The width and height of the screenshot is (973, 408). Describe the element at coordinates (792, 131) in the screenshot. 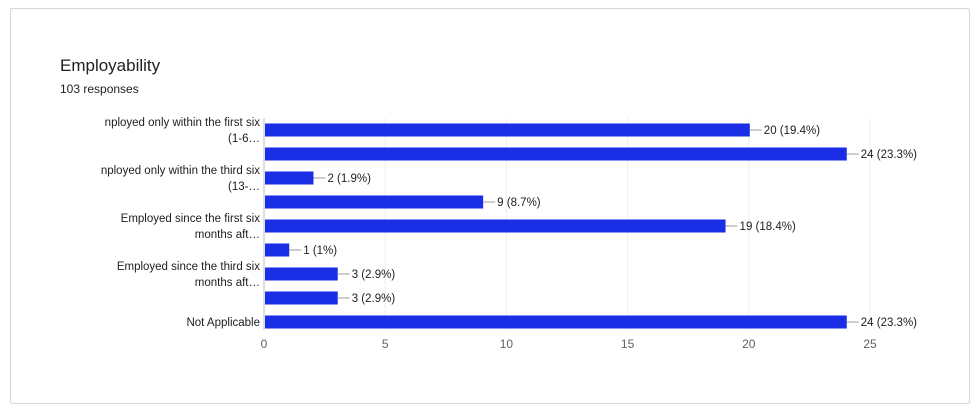

I see `bar-value-label: 20 (19.4%)` at that location.